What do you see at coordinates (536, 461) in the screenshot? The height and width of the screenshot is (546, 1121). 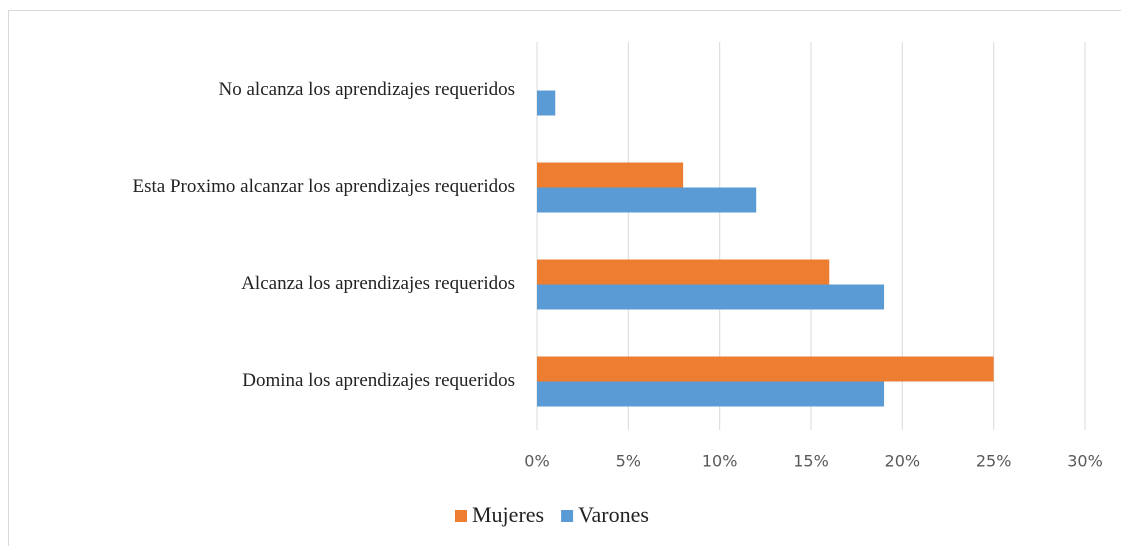 I see `x-tick-label: 0%` at bounding box center [536, 461].